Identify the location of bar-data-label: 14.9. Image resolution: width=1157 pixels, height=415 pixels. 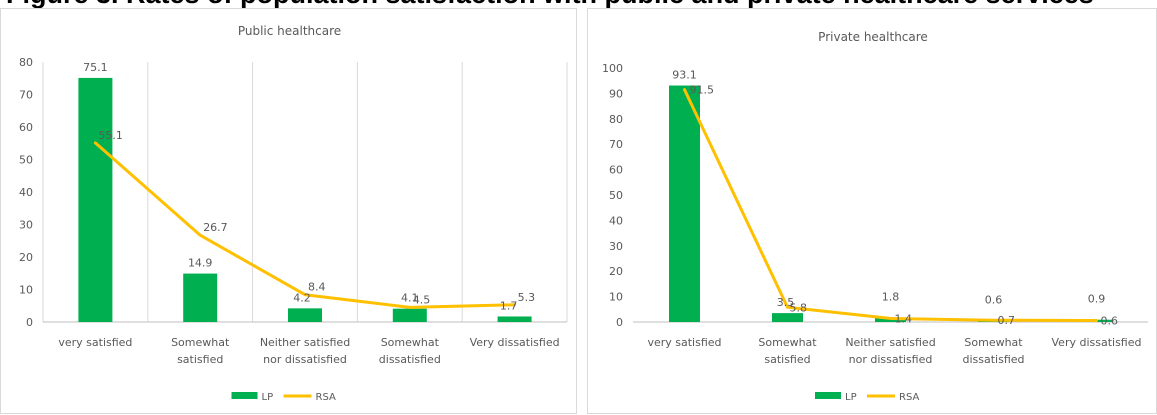
(200, 263).